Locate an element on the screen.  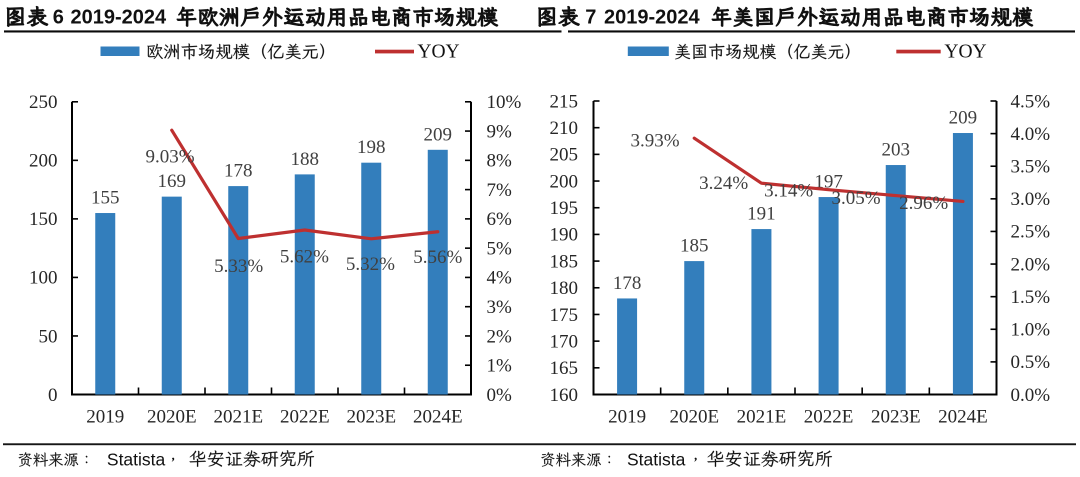
svg-text: 1.0% is located at coordinates (1031, 330).